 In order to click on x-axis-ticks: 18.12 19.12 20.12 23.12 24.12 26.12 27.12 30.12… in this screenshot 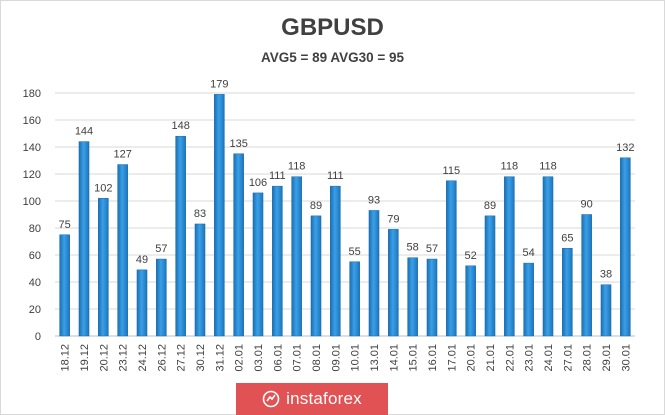, I will do `click(346, 358)`.